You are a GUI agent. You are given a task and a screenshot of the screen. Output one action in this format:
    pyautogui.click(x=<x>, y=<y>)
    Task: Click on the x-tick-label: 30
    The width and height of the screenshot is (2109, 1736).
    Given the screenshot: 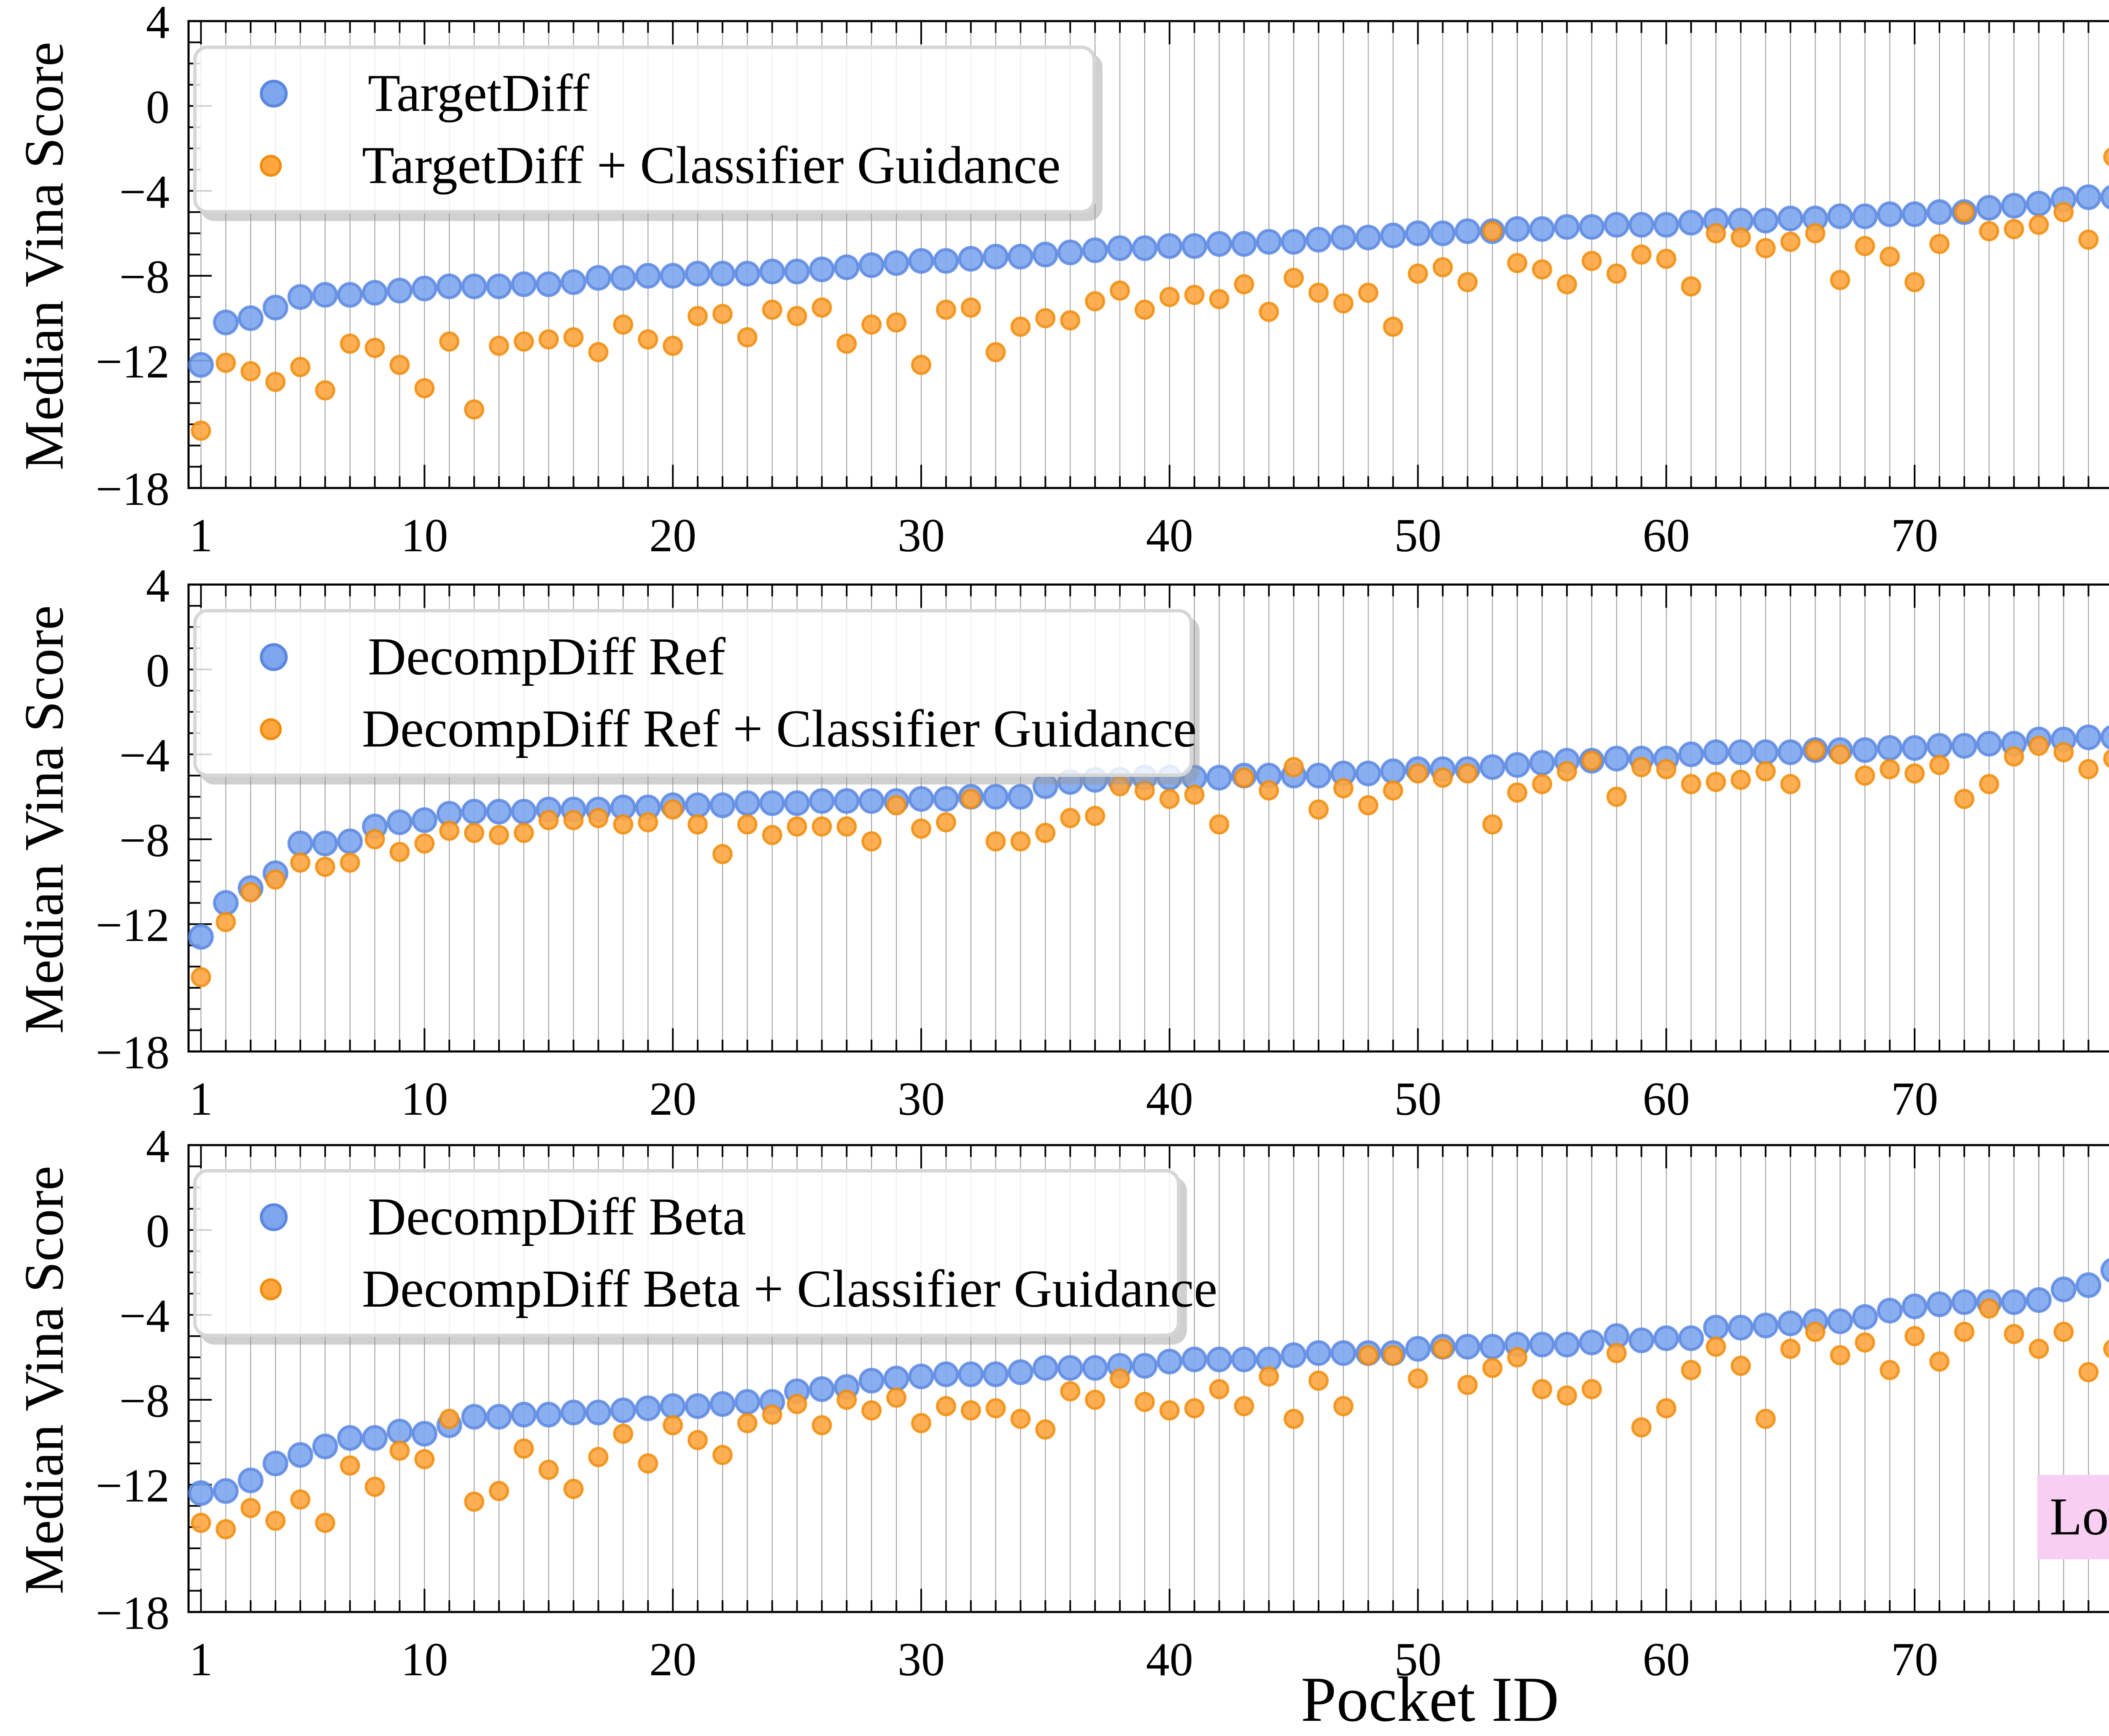 What is the action you would take?
    pyautogui.click(x=921, y=536)
    